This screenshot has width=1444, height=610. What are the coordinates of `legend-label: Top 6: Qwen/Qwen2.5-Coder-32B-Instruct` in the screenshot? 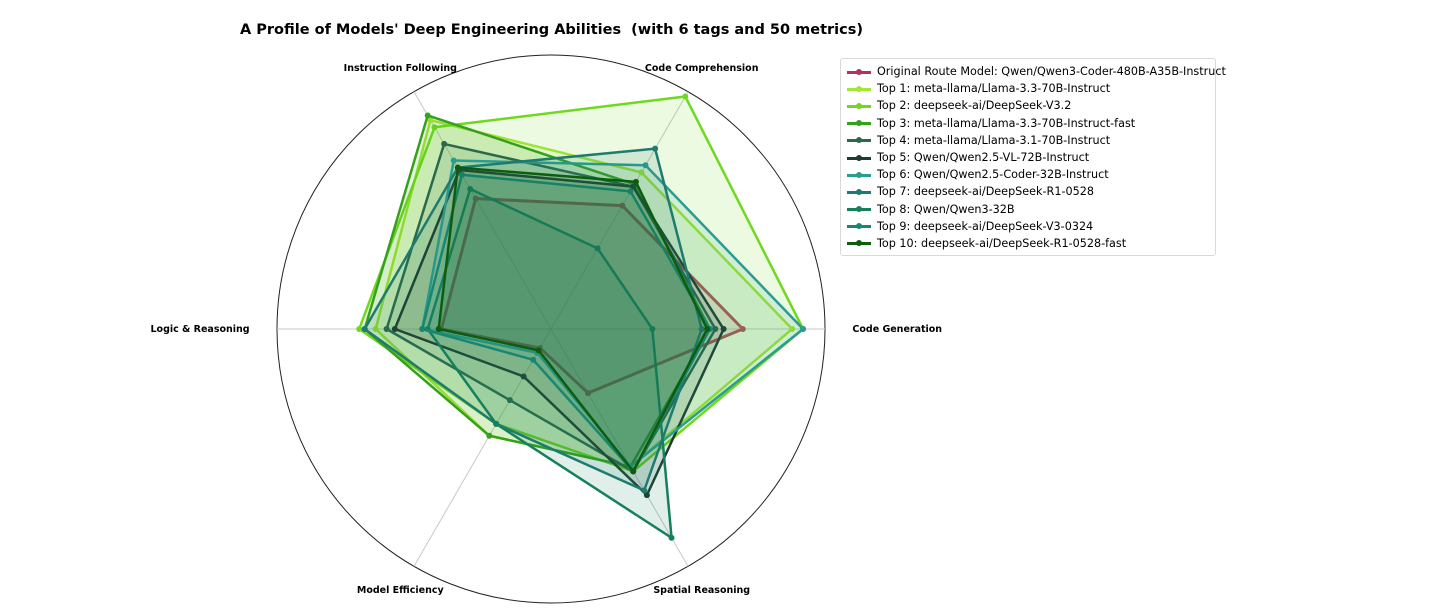 It's located at (993, 175).